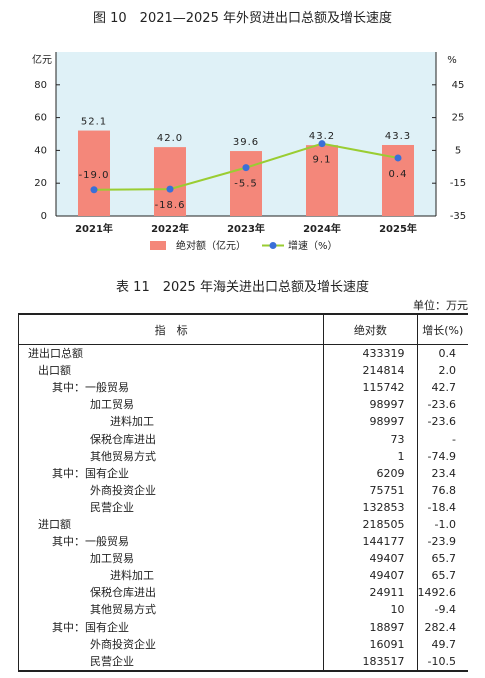 This screenshot has width=485, height=678. Describe the element at coordinates (132, 422) in the screenshot. I see `table-cell: 进料加工` at that location.